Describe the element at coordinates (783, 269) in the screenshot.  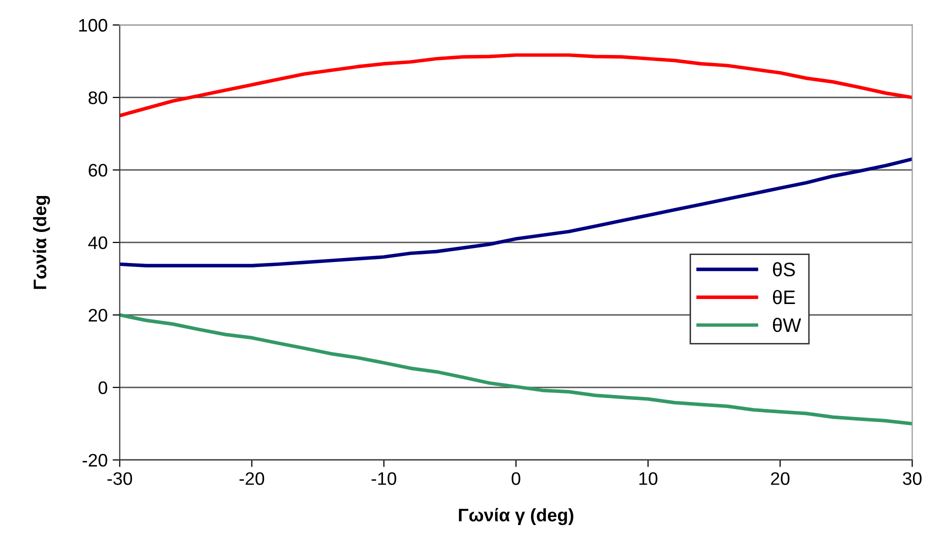
I see `legend-label: θS` at that location.